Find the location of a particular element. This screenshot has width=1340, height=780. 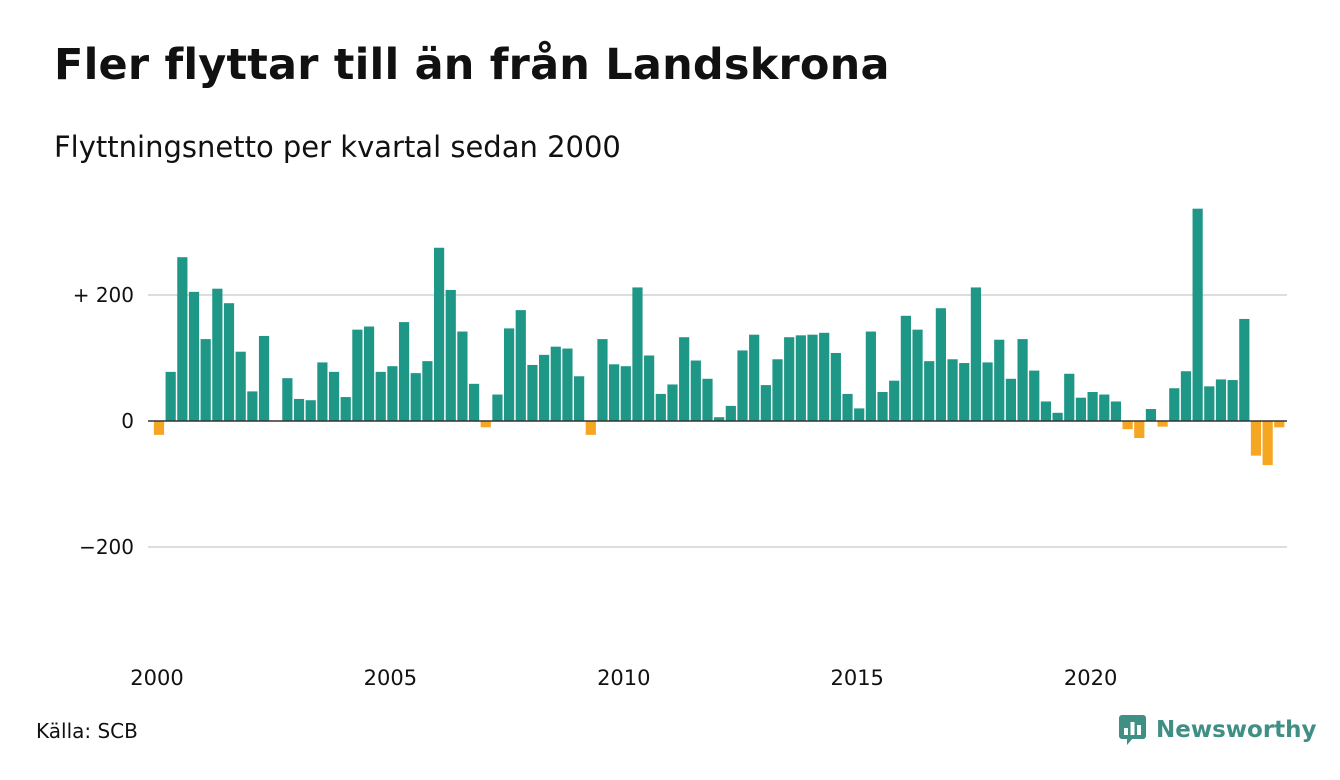

x-tick-label: 2005 is located at coordinates (390, 678).